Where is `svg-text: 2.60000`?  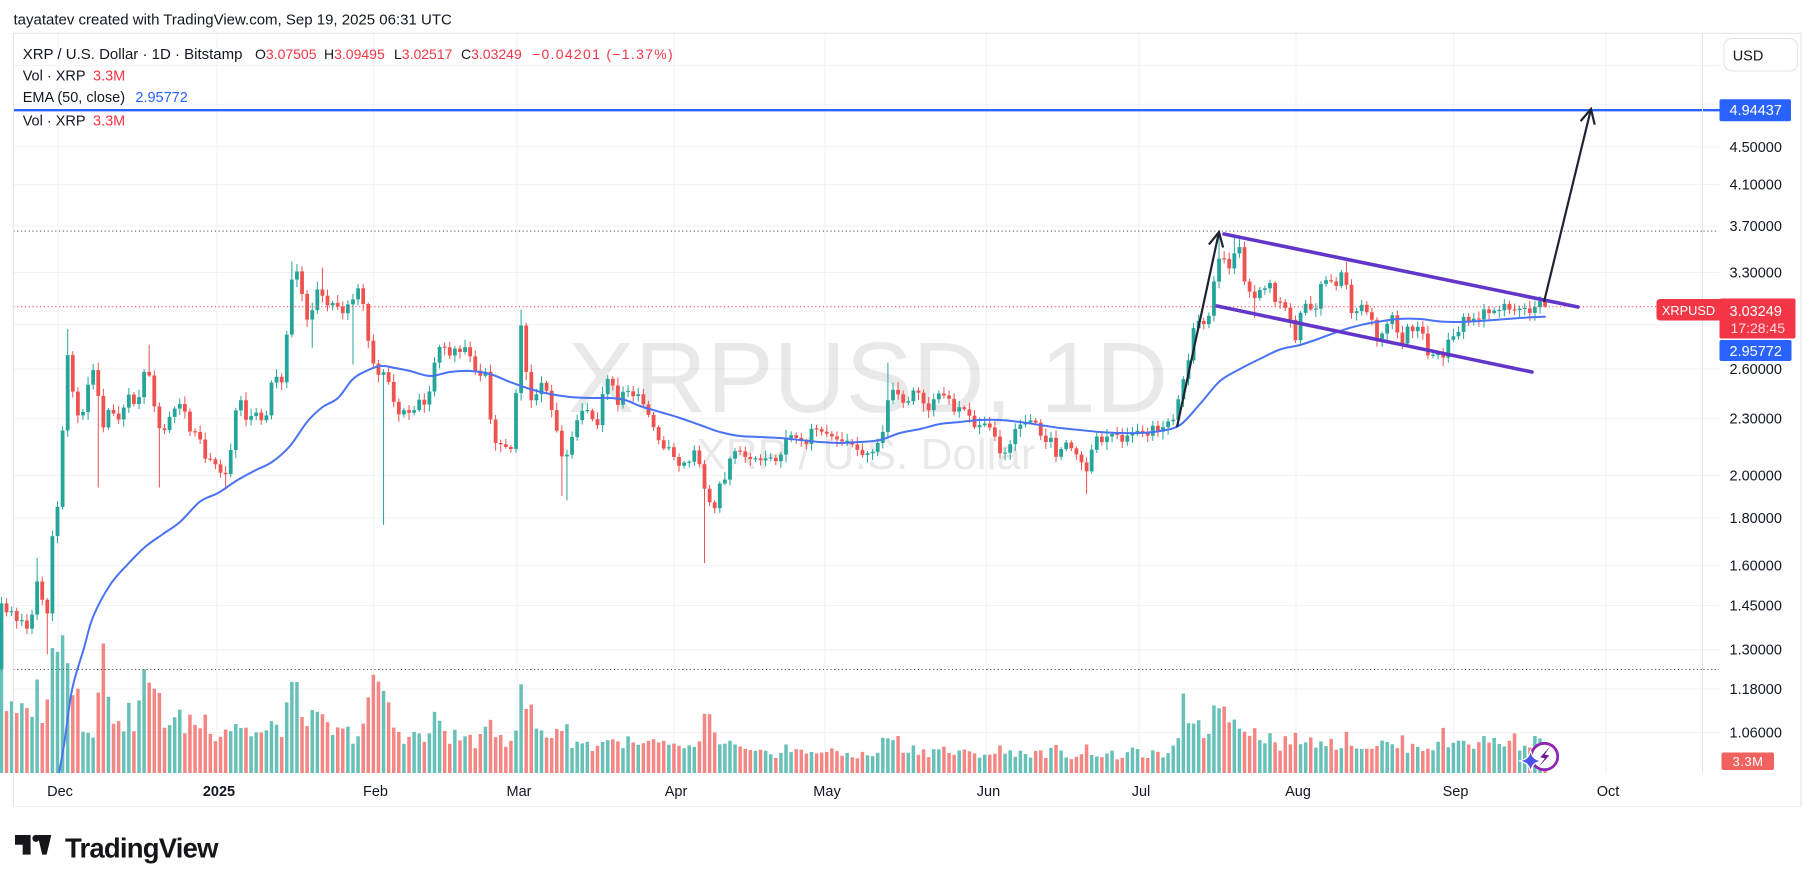 svg-text: 2.60000 is located at coordinates (1756, 370).